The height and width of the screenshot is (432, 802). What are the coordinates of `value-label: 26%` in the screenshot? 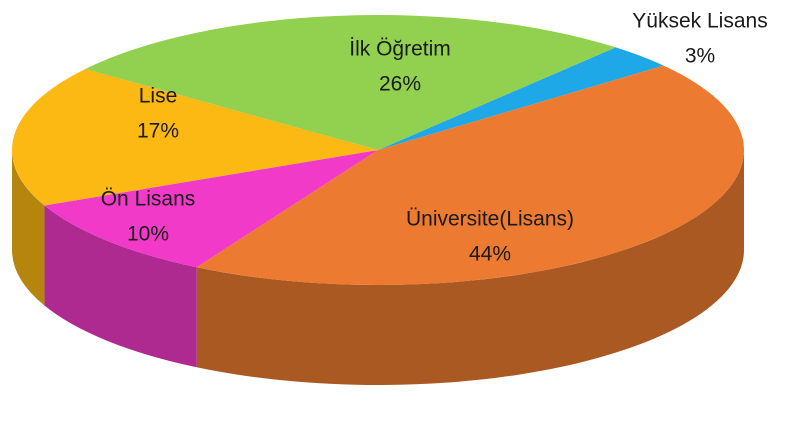 It's located at (400, 84).